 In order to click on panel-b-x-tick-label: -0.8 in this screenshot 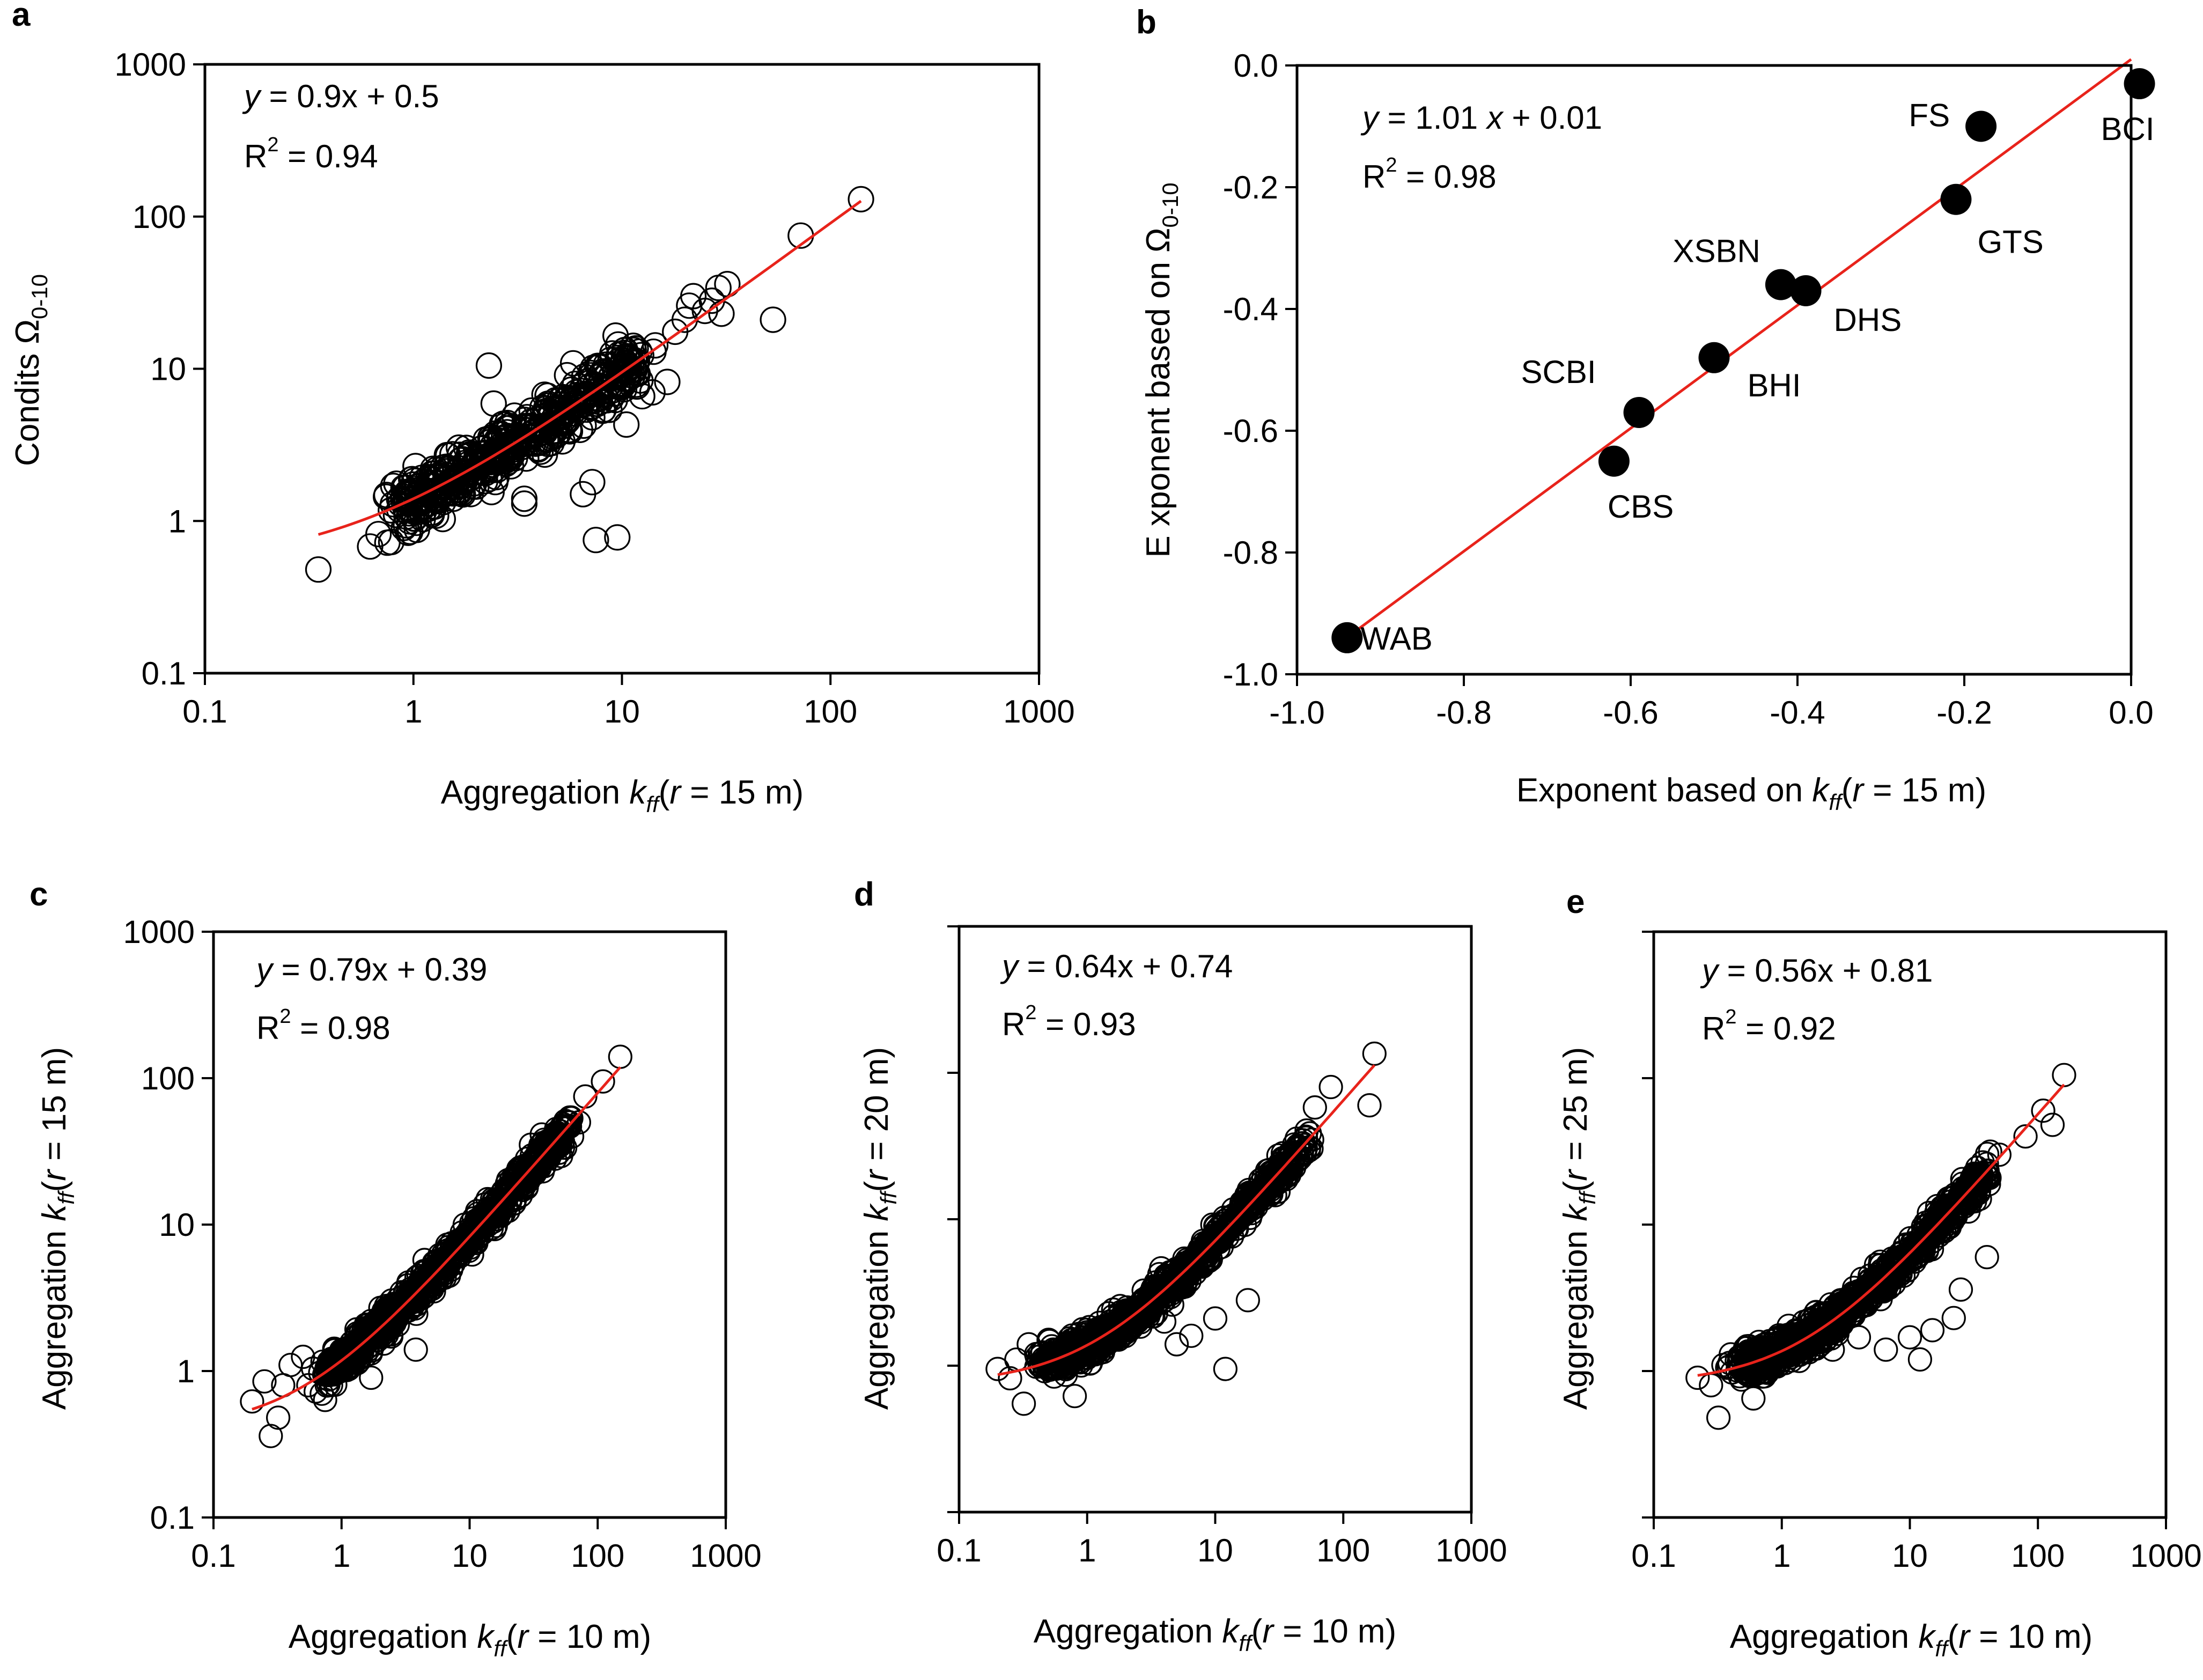, I will do `click(1463, 713)`.